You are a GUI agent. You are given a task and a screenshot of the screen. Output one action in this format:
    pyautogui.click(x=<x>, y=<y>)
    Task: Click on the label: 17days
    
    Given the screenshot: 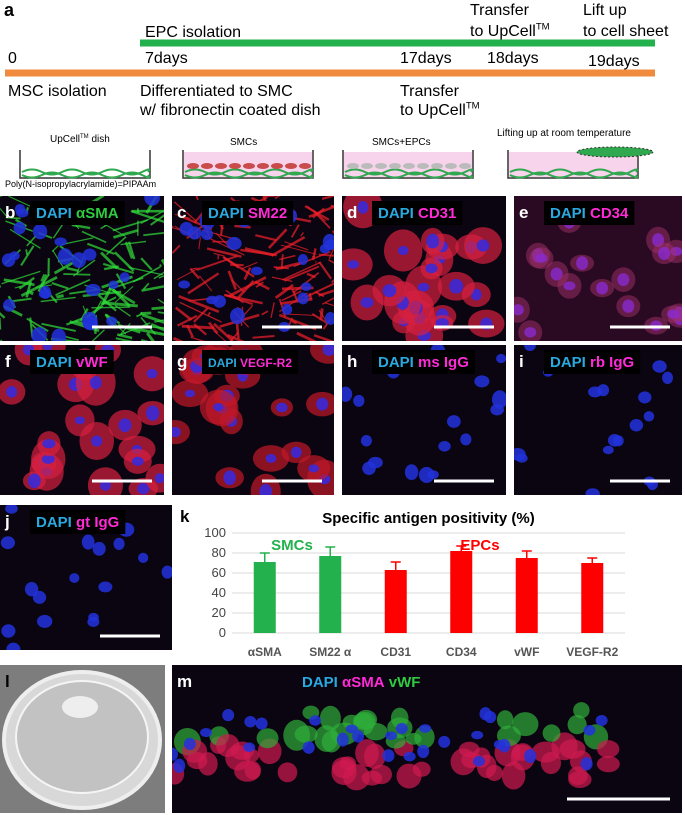 What is the action you would take?
    pyautogui.click(x=426, y=58)
    